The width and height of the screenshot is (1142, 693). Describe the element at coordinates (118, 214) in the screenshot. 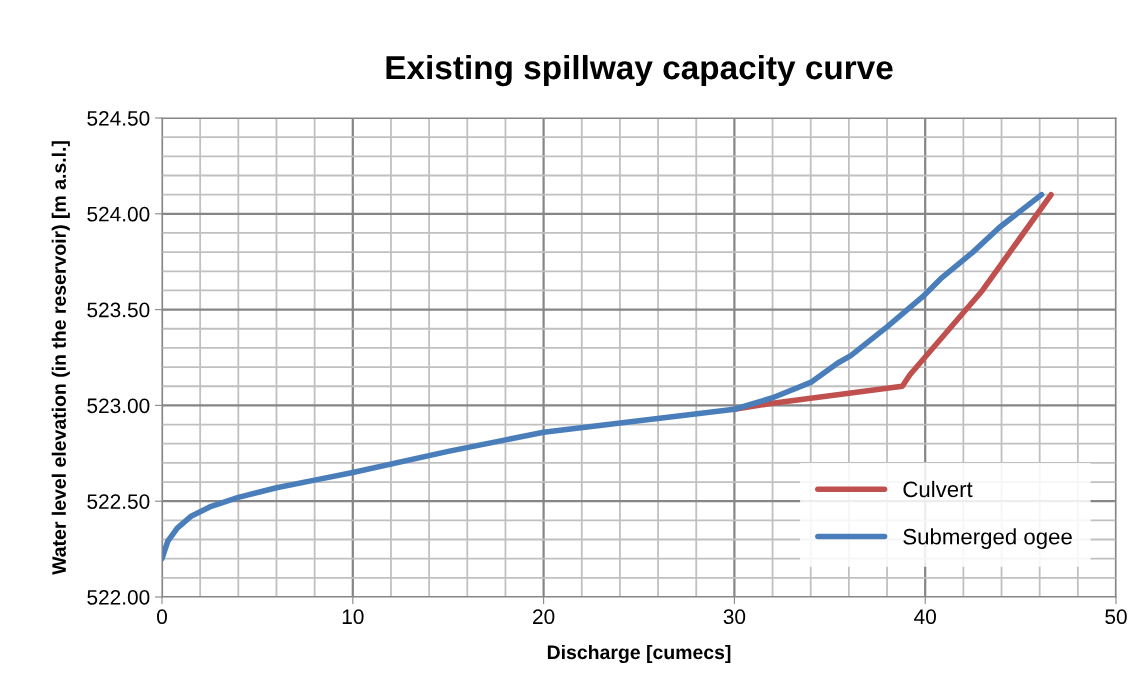

I see `y-tick-label: 524.00` at that location.